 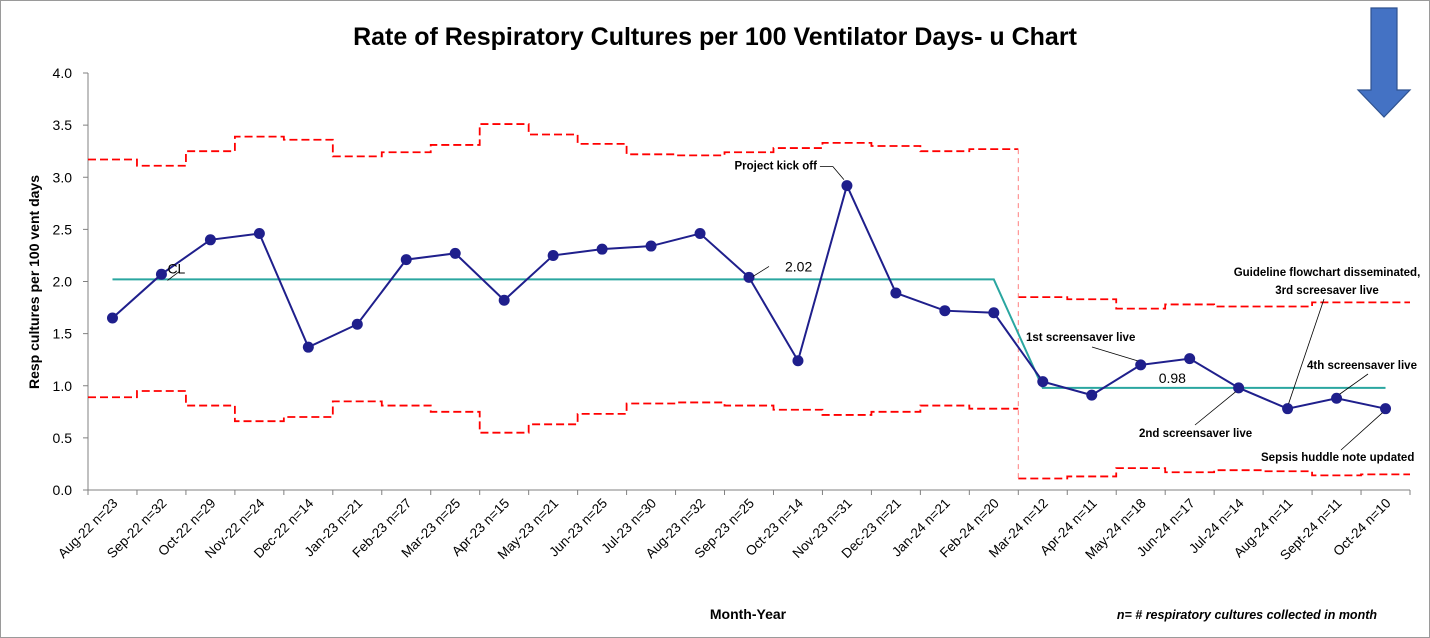 What do you see at coordinates (63, 73) in the screenshot?
I see `y-tick-label: 4.0` at bounding box center [63, 73].